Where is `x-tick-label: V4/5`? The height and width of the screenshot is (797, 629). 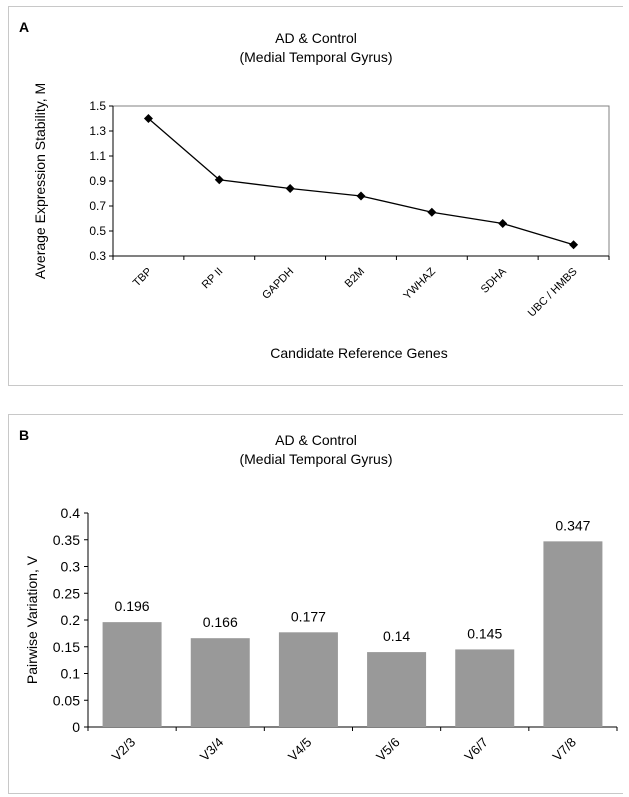
x-tick-label: V4/5 is located at coordinates (300, 750).